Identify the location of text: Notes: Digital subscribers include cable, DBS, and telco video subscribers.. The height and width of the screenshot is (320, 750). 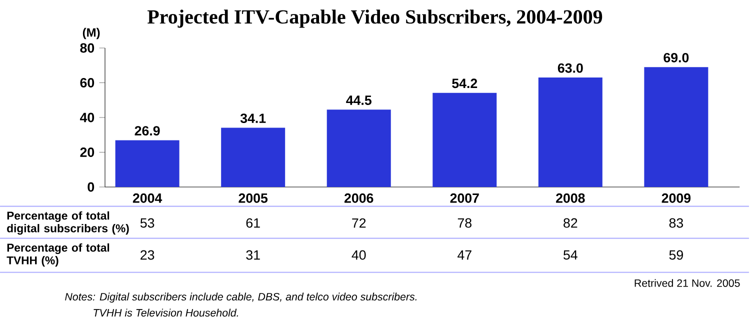
(240, 297).